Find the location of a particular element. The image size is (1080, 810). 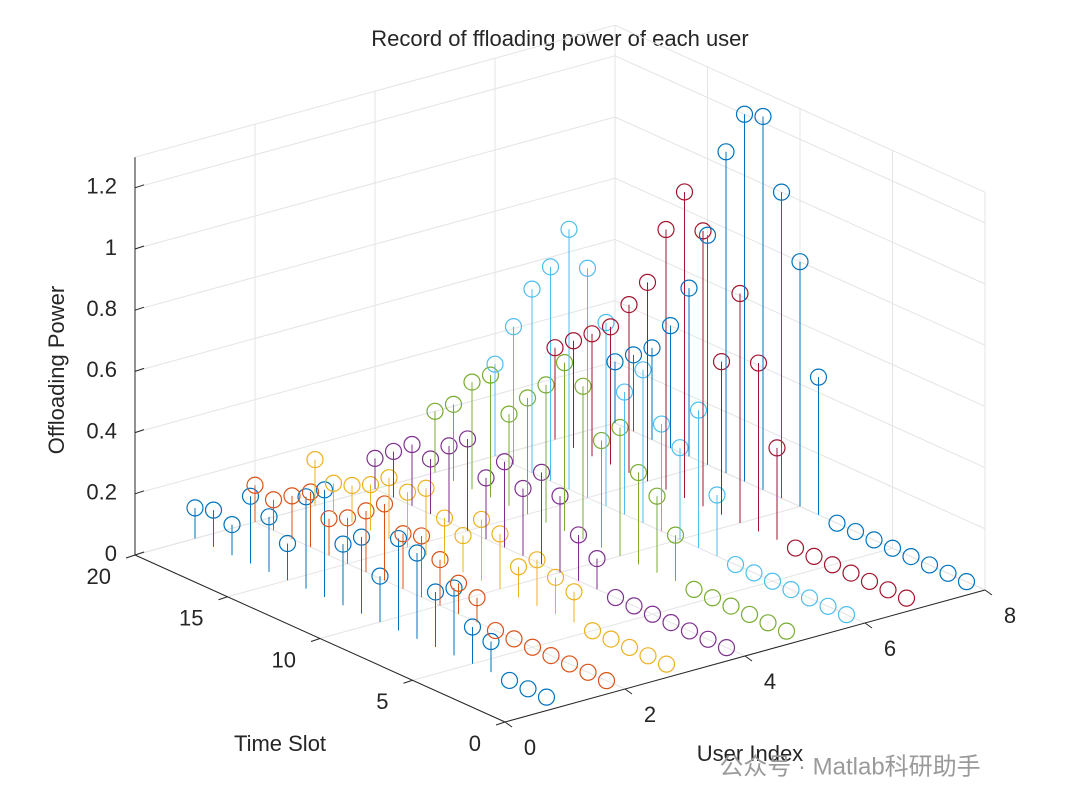

z-axis-title: Offloading Power is located at coordinates (56, 370).